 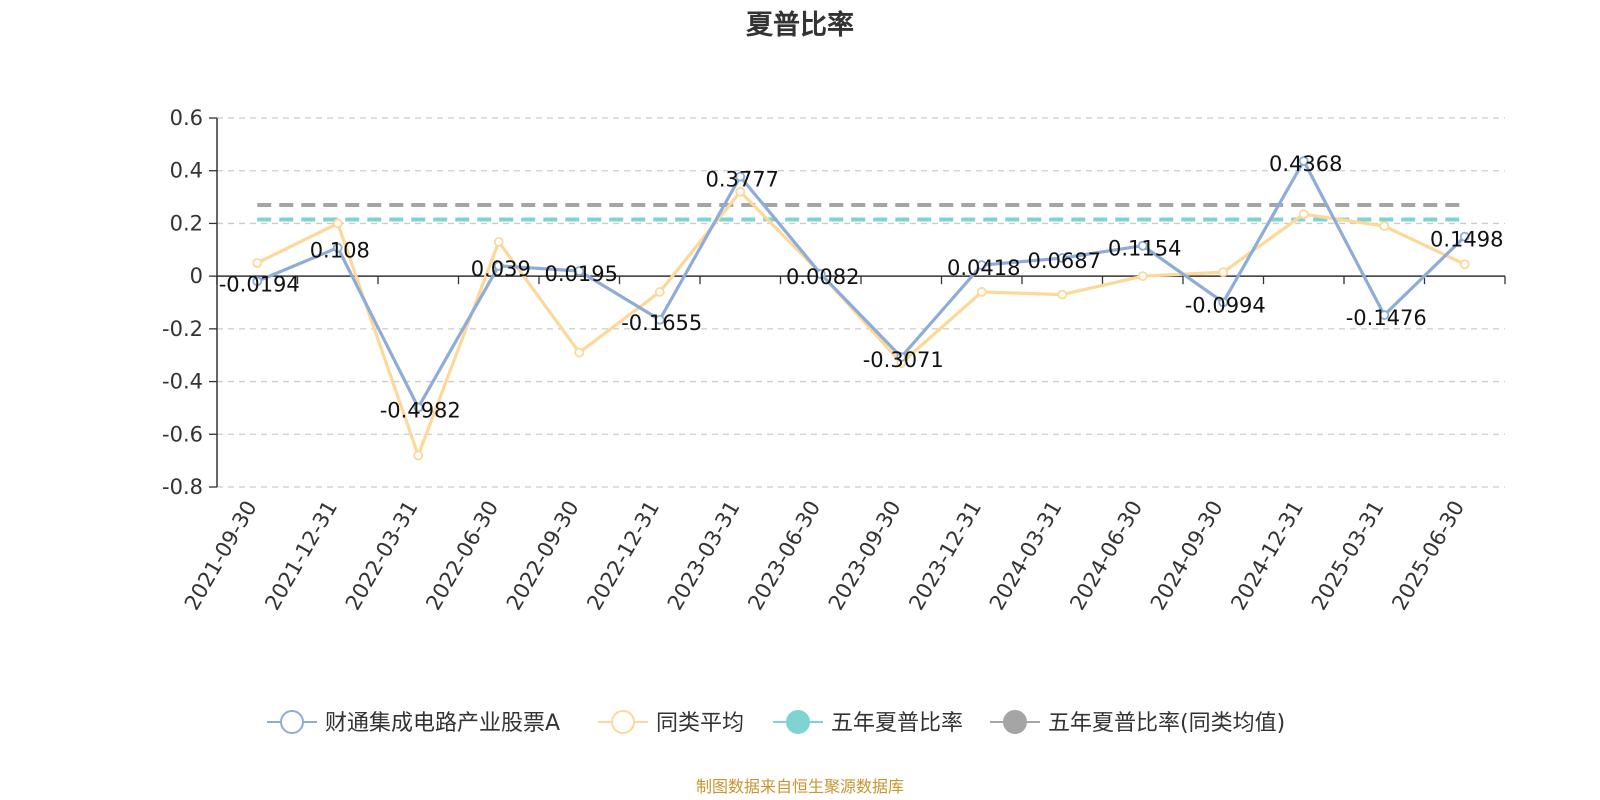 What do you see at coordinates (1106, 556) in the screenshot?
I see `x-tick-label: 2024-06-30` at bounding box center [1106, 556].